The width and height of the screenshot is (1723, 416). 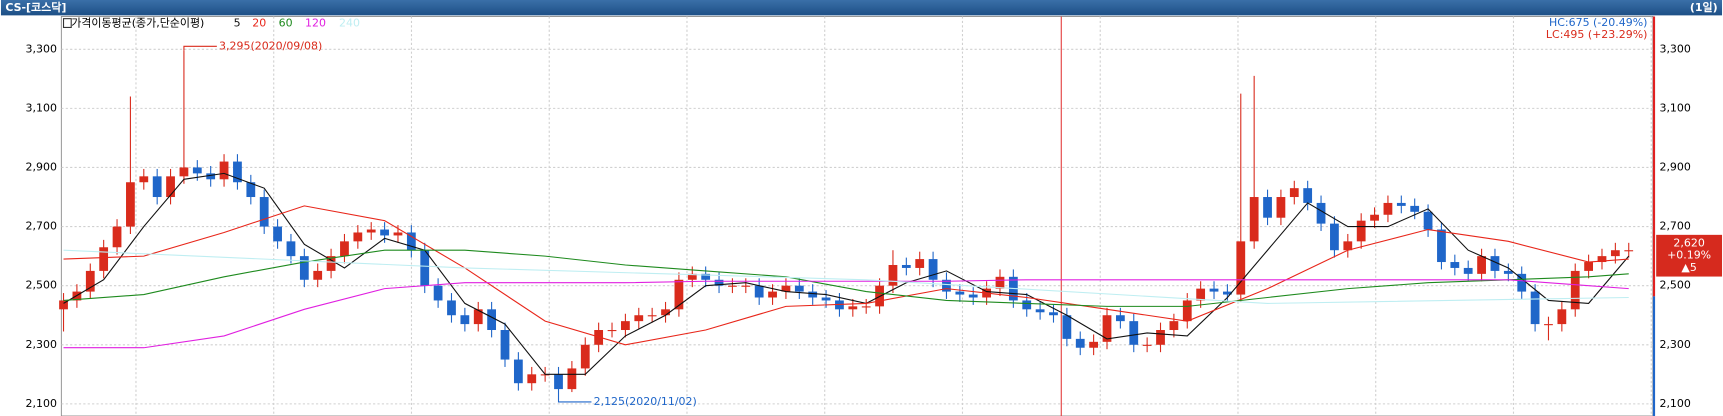 What do you see at coordinates (259, 23) in the screenshot?
I see `legend-entry: 20` at bounding box center [259, 23].